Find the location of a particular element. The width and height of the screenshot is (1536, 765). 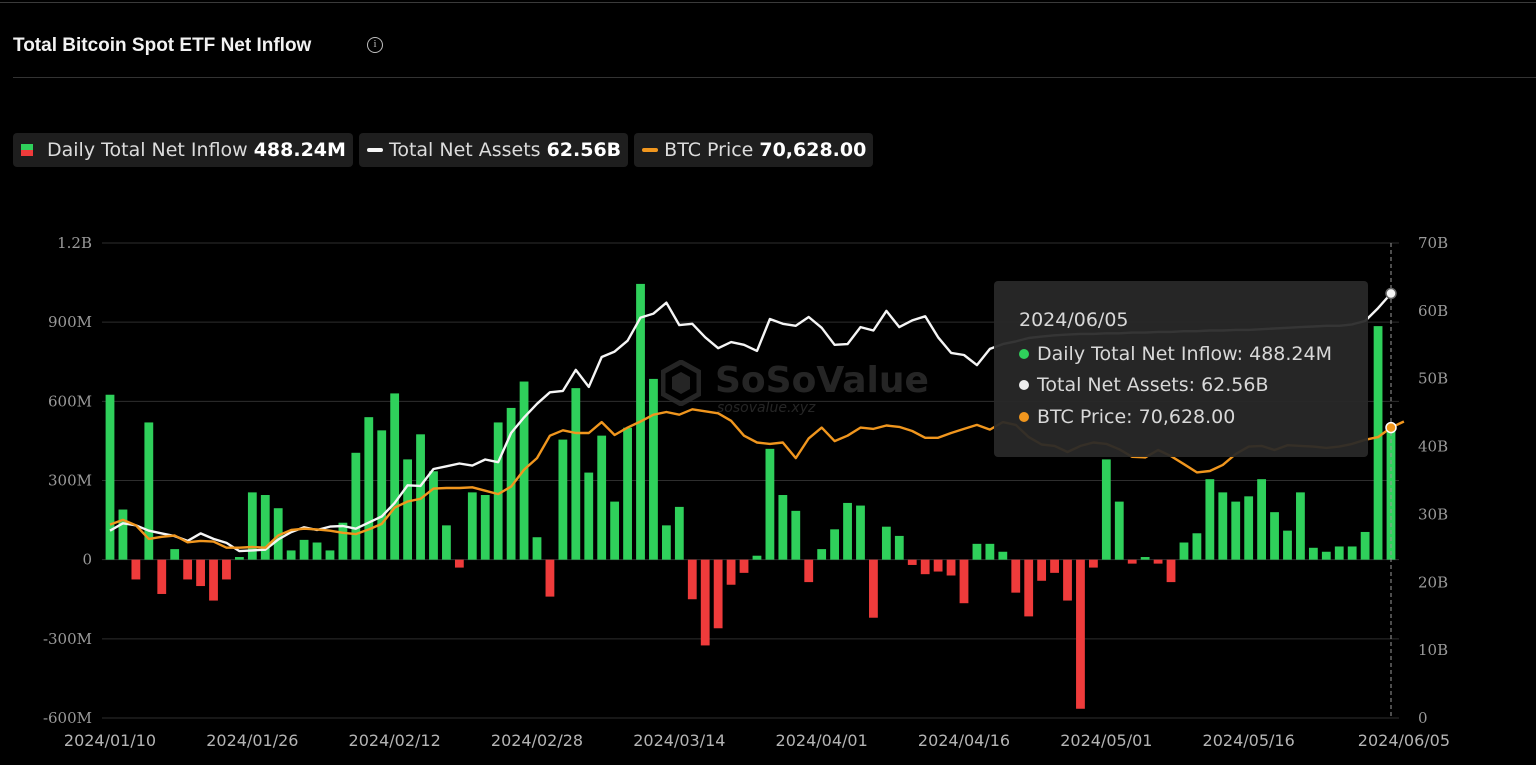

legend-value: 62.56B is located at coordinates (584, 150).